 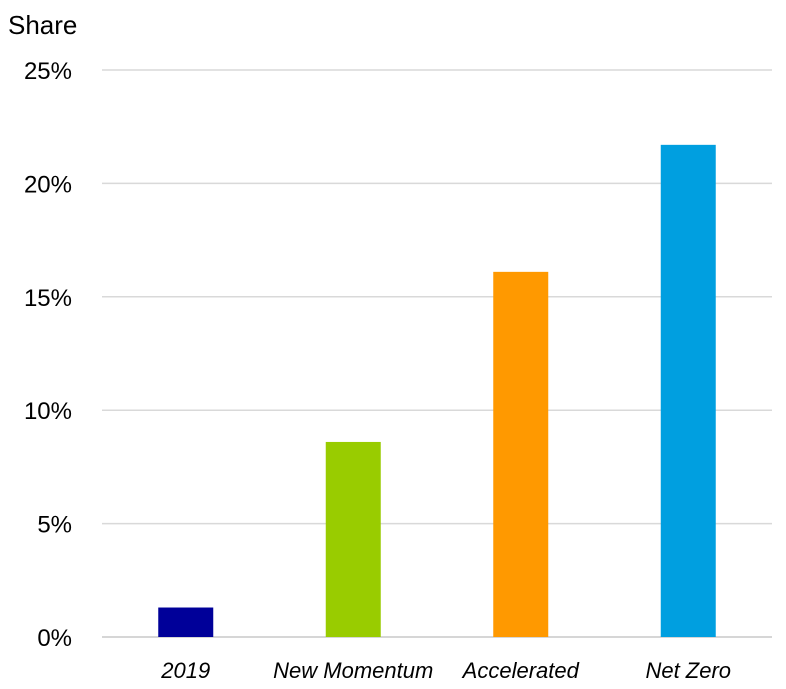 I want to click on y-tick-label: 15%, so click(x=48, y=298).